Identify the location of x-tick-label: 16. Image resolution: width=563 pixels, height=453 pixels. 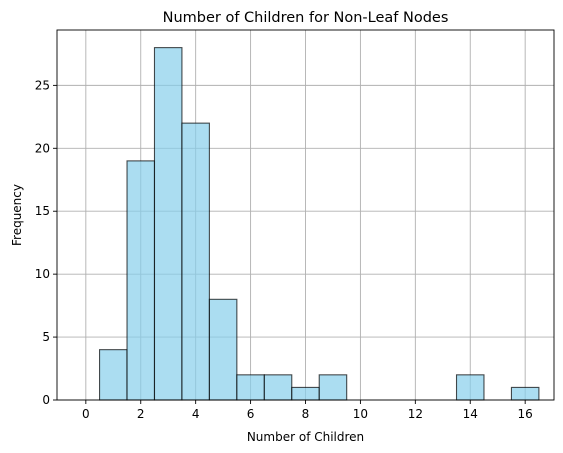
(525, 414).